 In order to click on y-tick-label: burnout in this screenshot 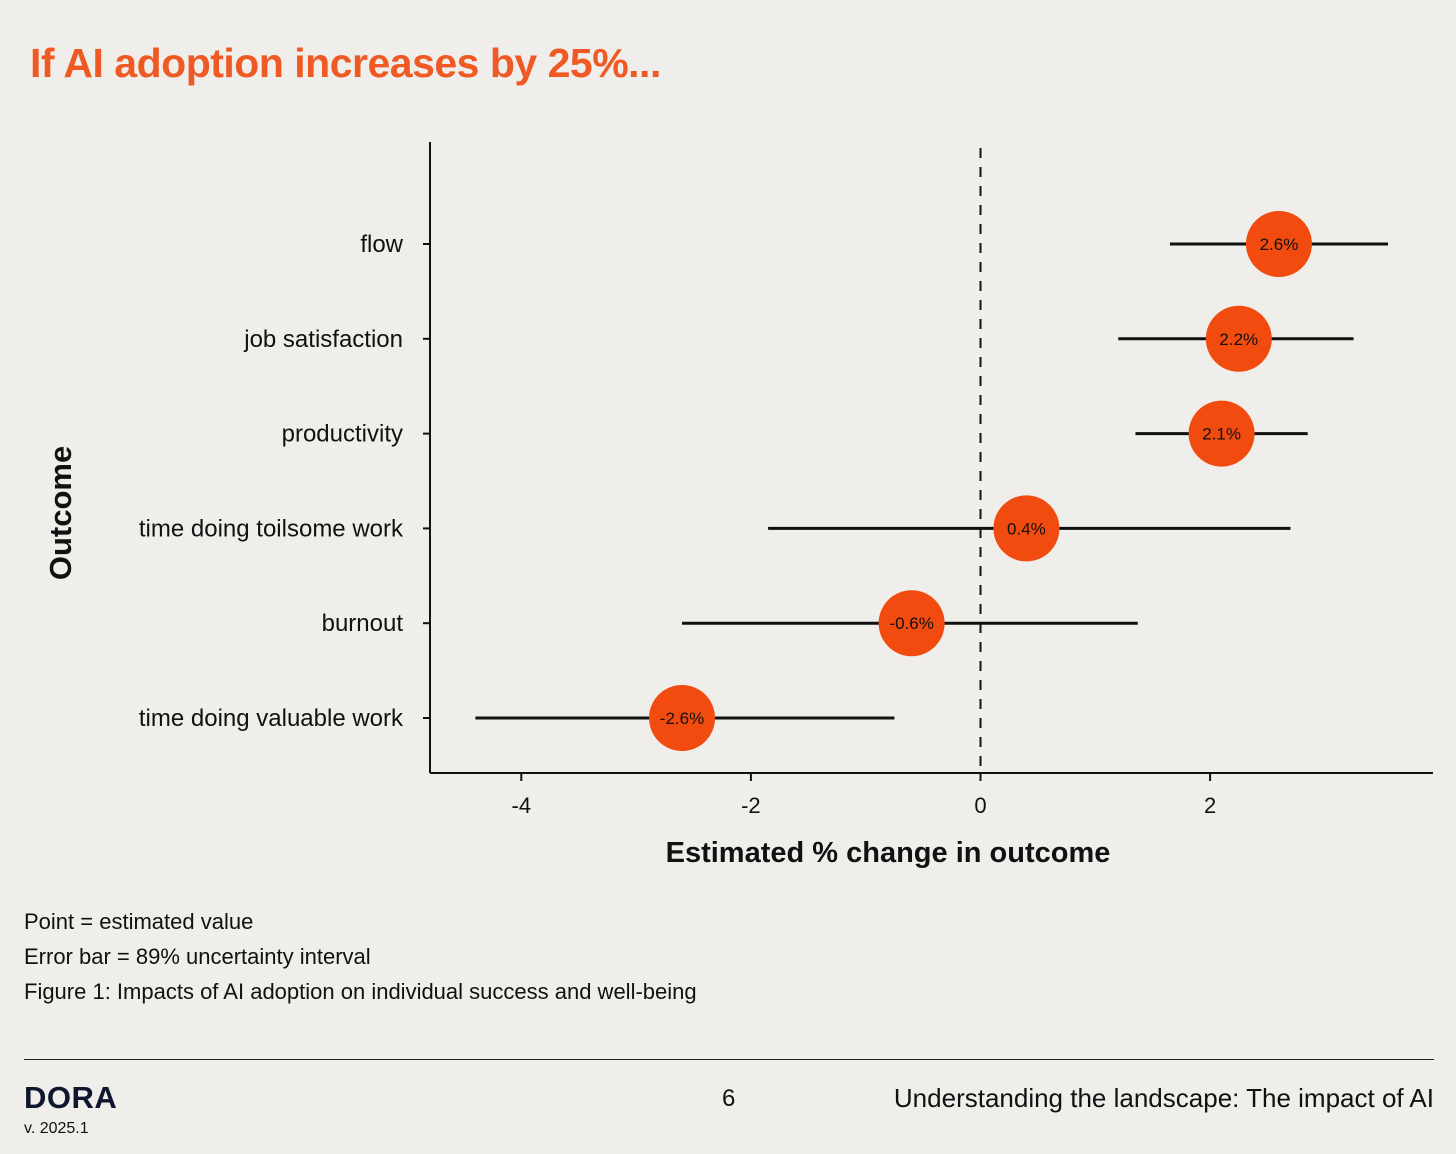, I will do `click(363, 623)`.